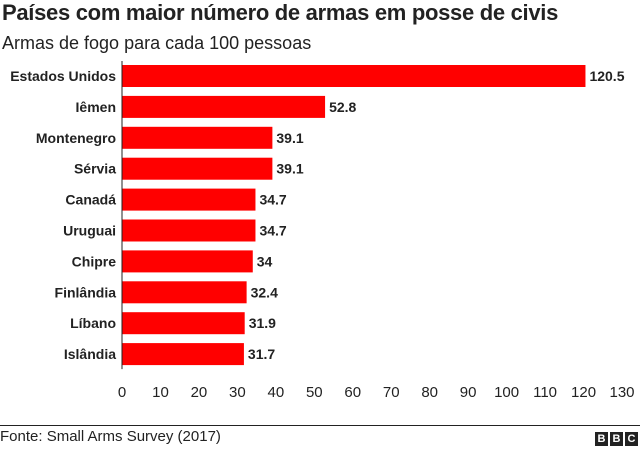 This screenshot has height=451, width=640. Describe the element at coordinates (583, 392) in the screenshot. I see `x-tick-label: 120` at that location.